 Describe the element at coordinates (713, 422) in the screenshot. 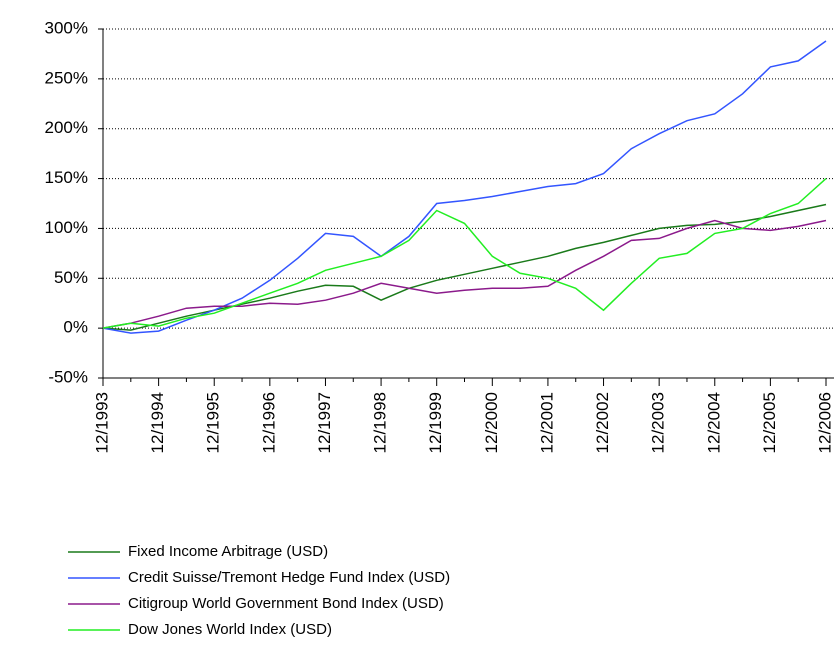

I see `x-tick-label: 12/2004` at that location.